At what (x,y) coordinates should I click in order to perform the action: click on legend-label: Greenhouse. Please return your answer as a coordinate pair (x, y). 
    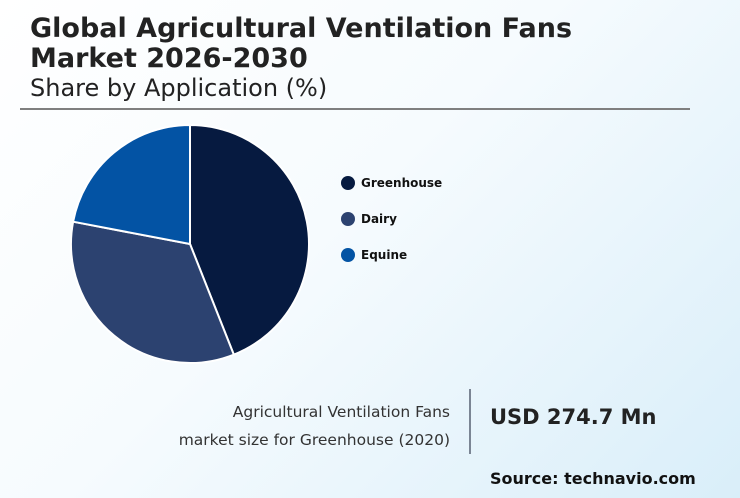
    Looking at the image, I should click on (402, 183).